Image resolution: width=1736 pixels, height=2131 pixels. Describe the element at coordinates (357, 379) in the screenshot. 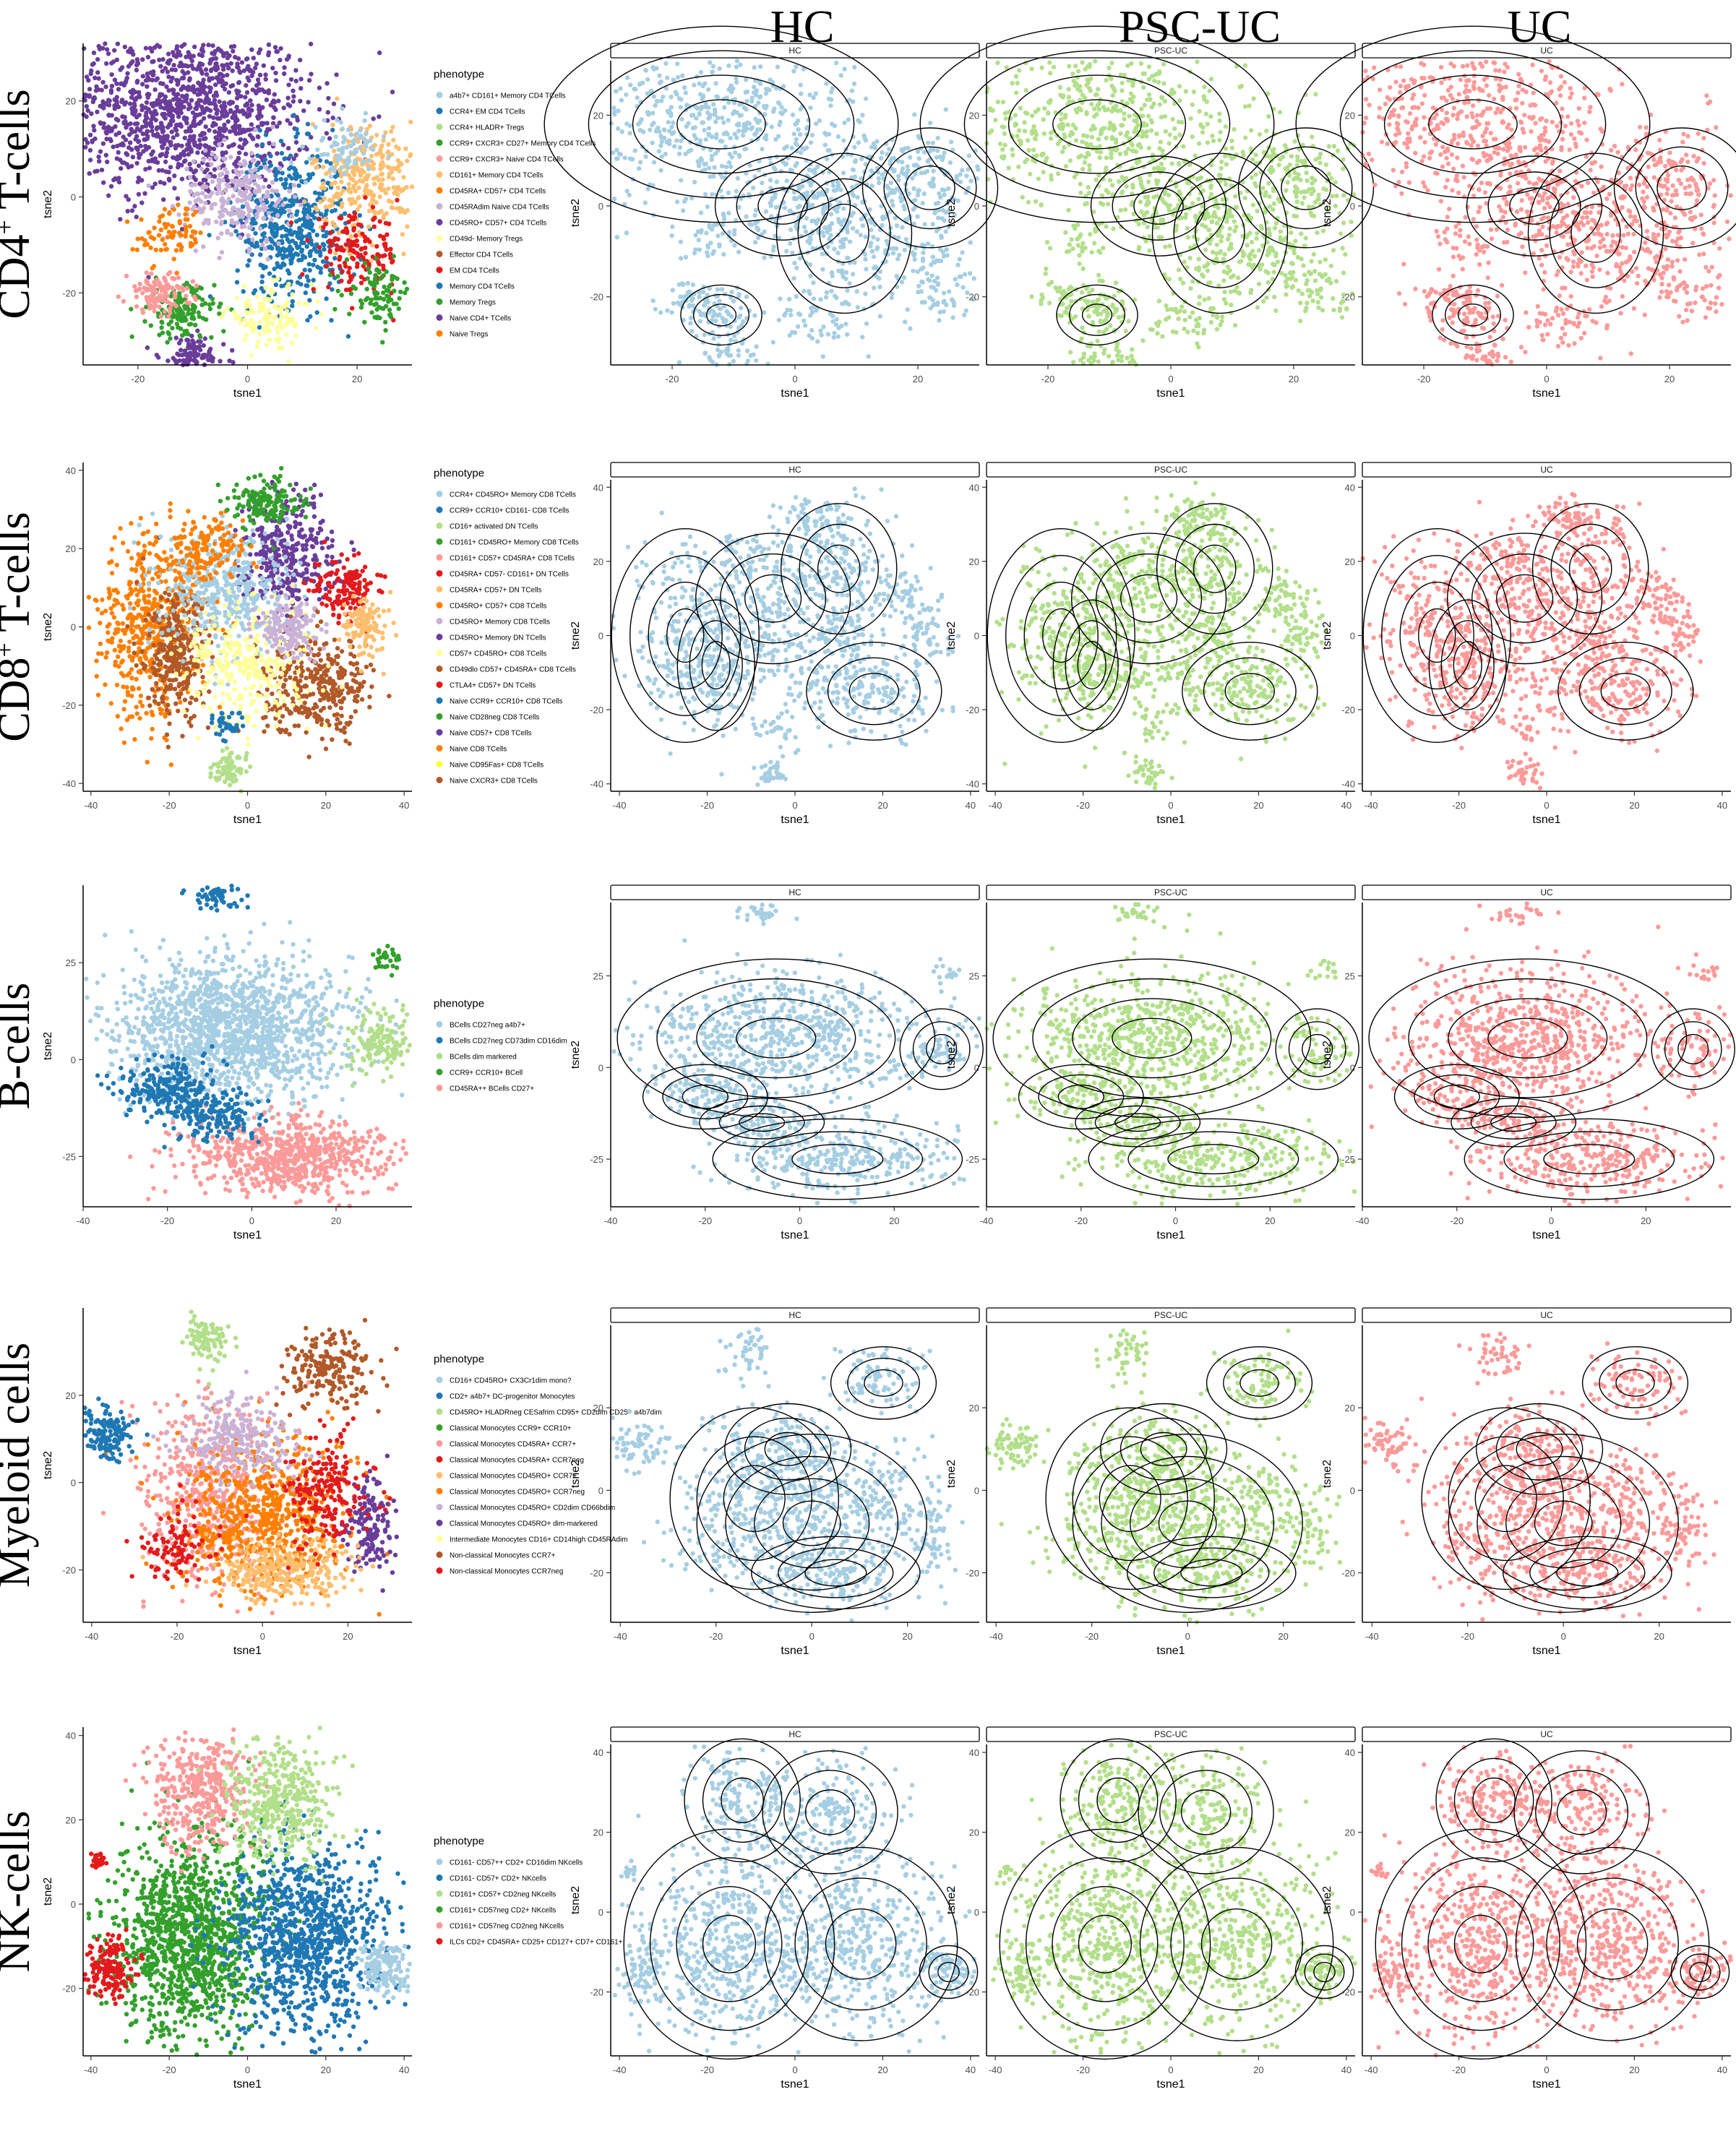

I see `overview-x-tick-label: 20` at that location.